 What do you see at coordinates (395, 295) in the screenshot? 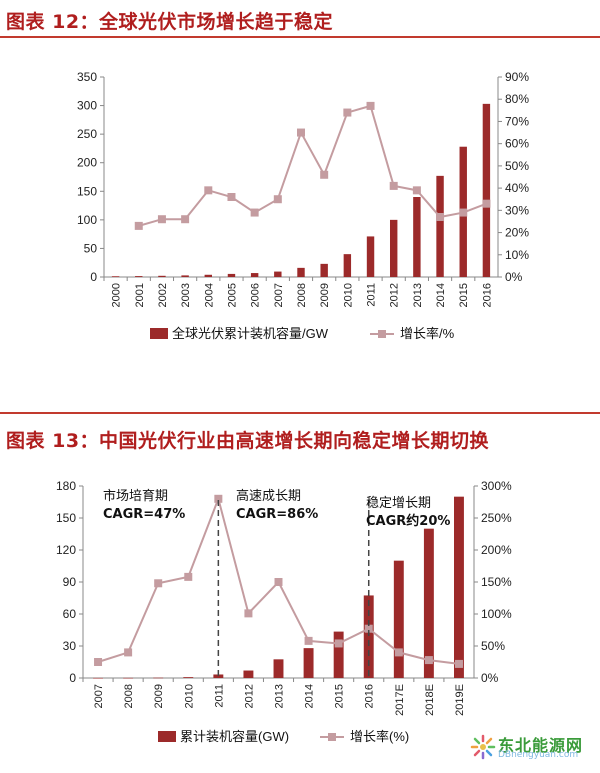
I see `chart1-x-tick-label: 2012` at bounding box center [395, 295].